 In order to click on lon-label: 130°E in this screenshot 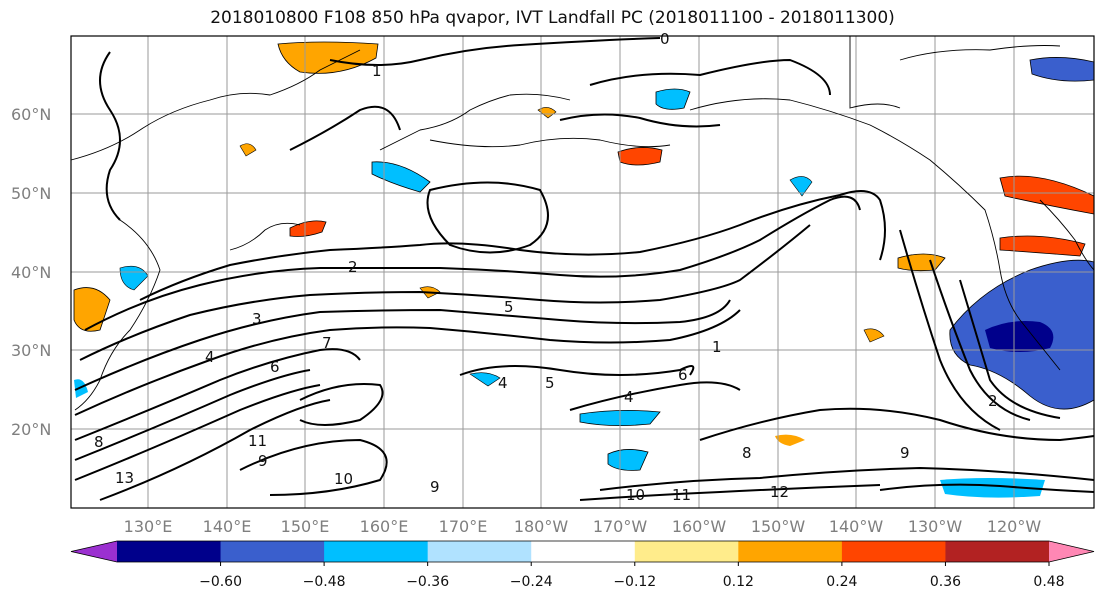, I will do `click(148, 526)`.